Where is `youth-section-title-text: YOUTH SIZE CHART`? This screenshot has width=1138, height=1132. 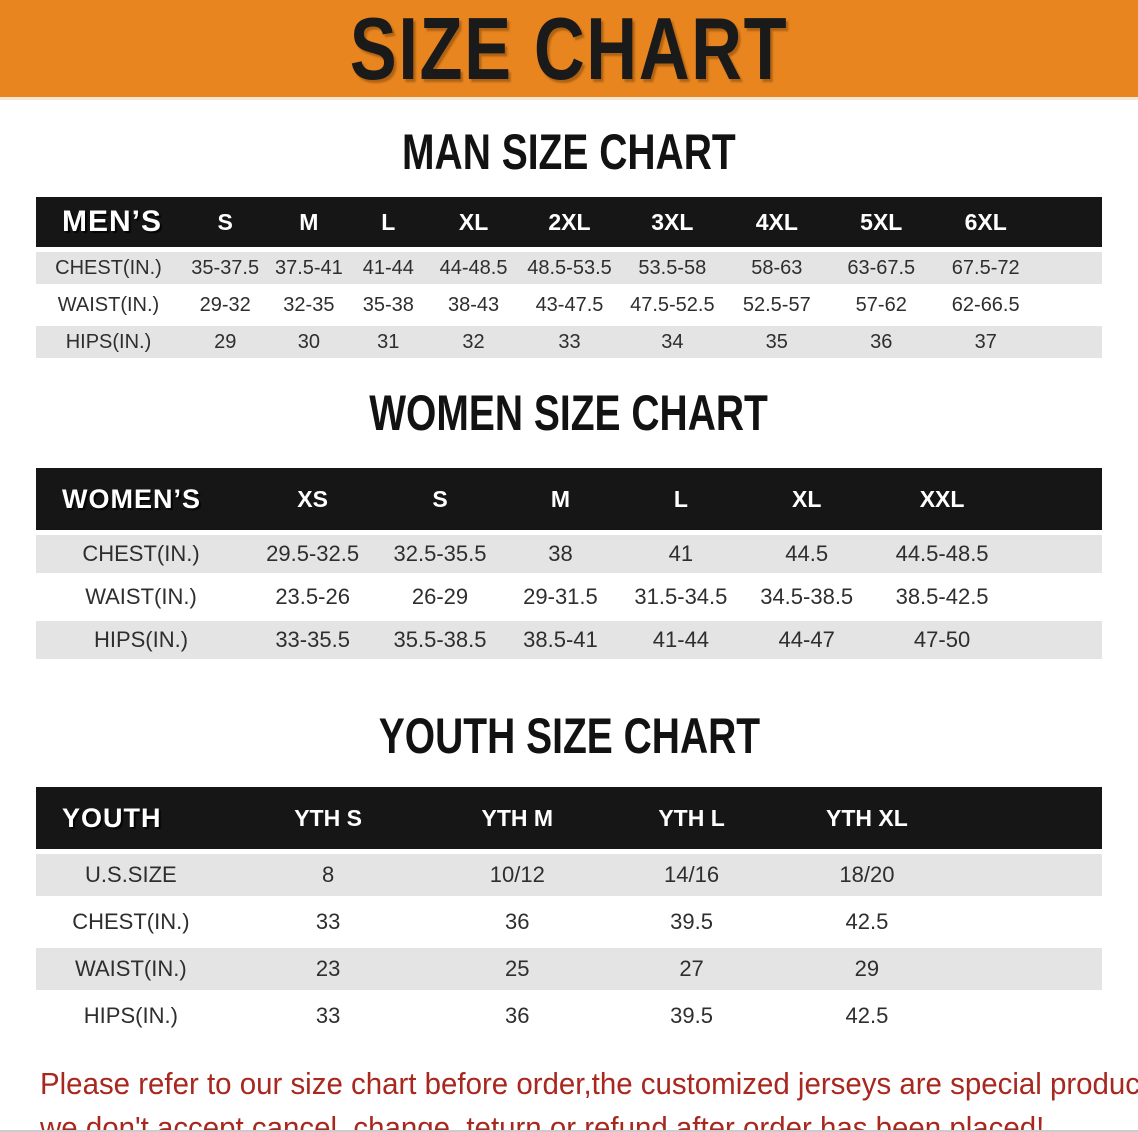 youth-section-title-text: YOUTH SIZE CHART is located at coordinates (569, 736).